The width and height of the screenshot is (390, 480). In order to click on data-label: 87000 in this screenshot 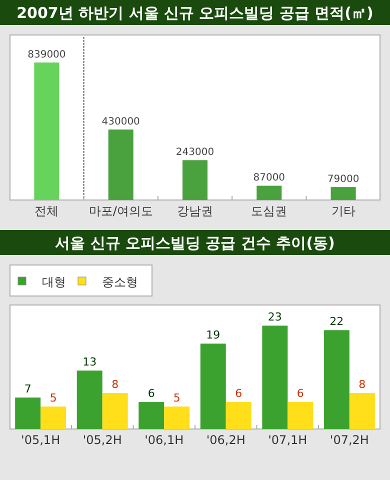, I will do `click(269, 178)`.